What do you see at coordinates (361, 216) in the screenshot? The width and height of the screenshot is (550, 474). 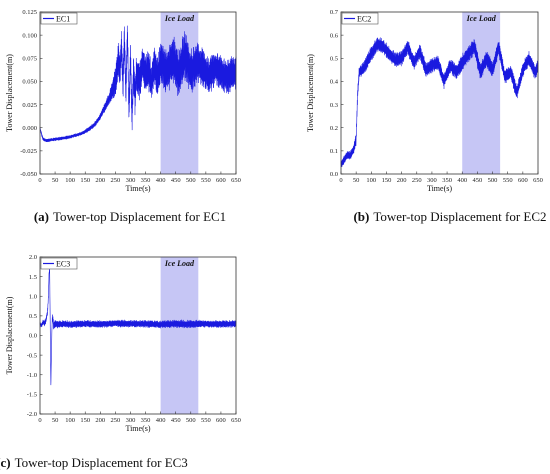 I see `caption-label: (b)` at bounding box center [361, 216].